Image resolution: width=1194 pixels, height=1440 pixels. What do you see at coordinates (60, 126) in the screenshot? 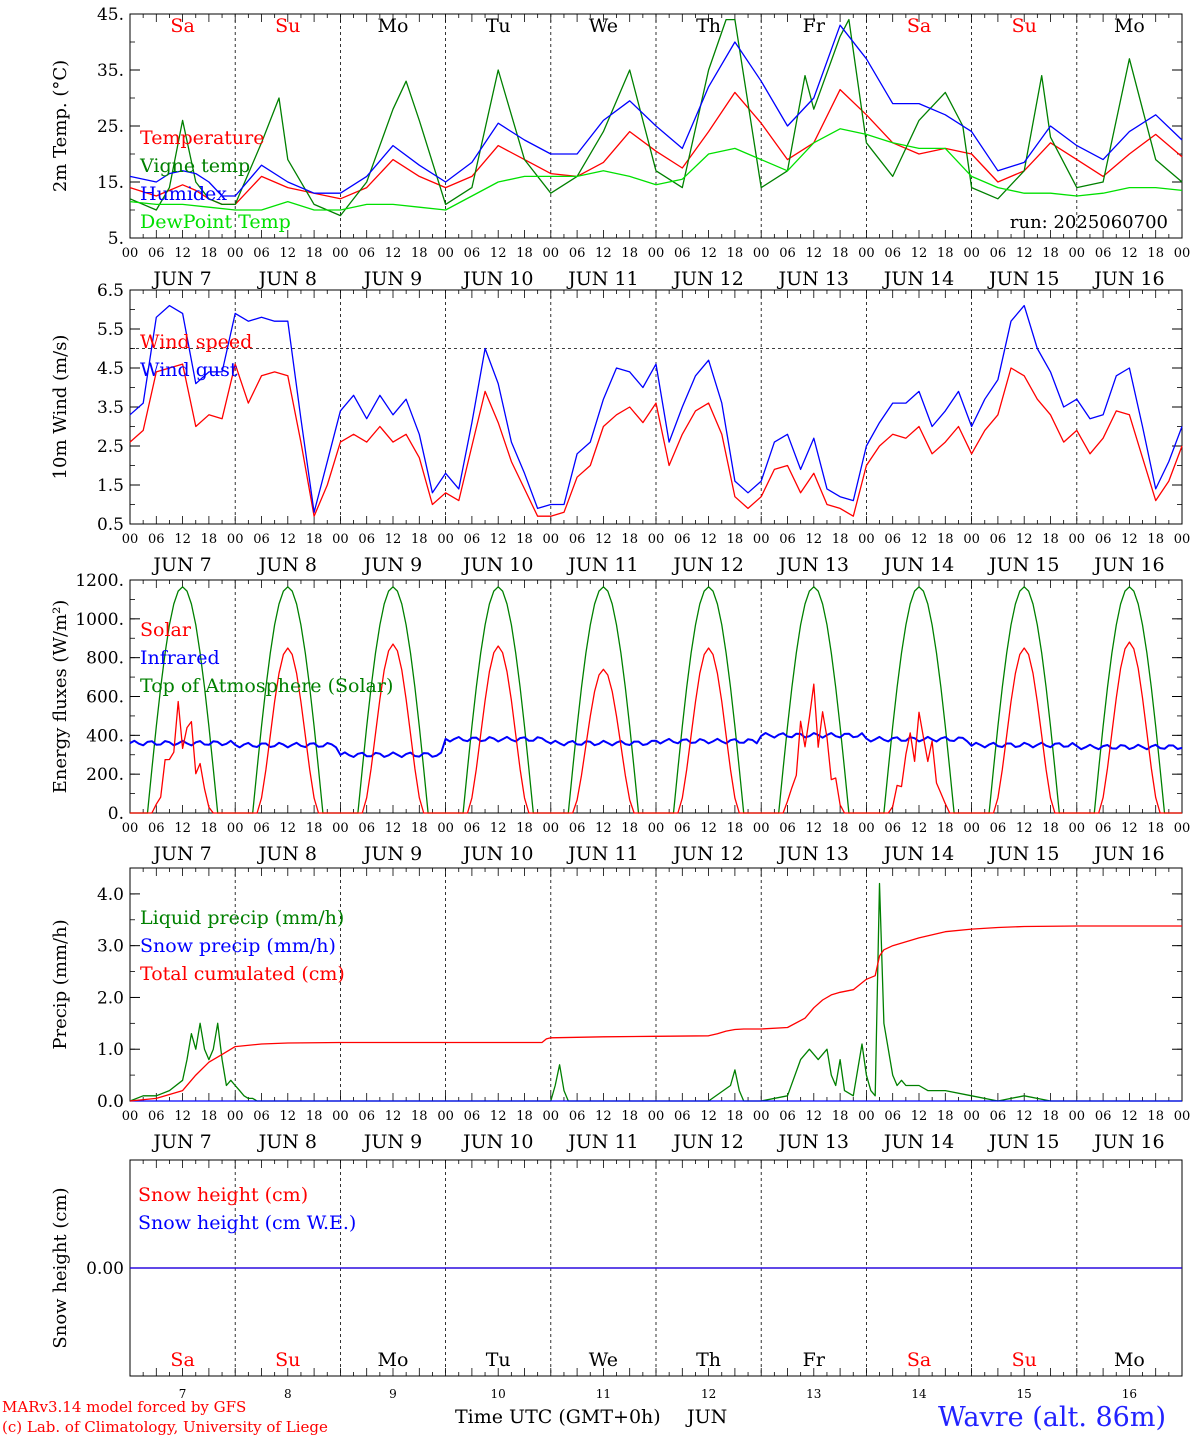
I see `y-axis-label: 2m Temp. (°C)` at bounding box center [60, 126].